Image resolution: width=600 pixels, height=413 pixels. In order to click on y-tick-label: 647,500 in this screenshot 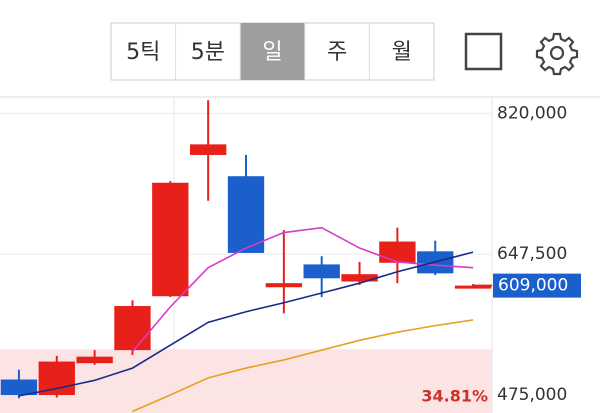, I will do `click(532, 254)`.